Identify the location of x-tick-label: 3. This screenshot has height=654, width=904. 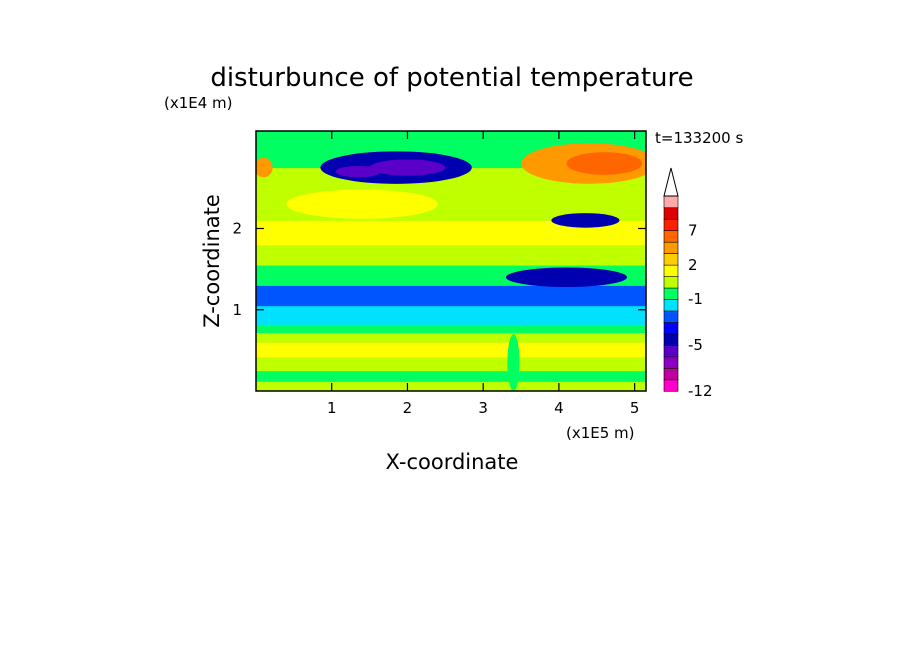
(483, 408).